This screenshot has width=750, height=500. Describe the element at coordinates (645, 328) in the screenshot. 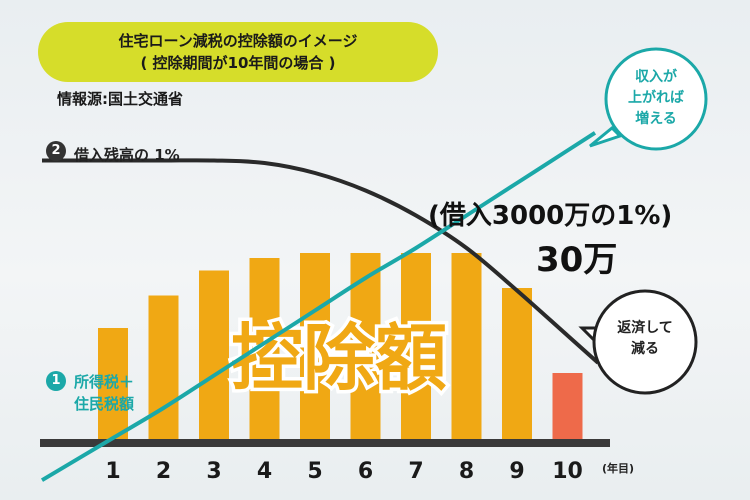

I see `repay-bubble-line1: 返済して` at that location.